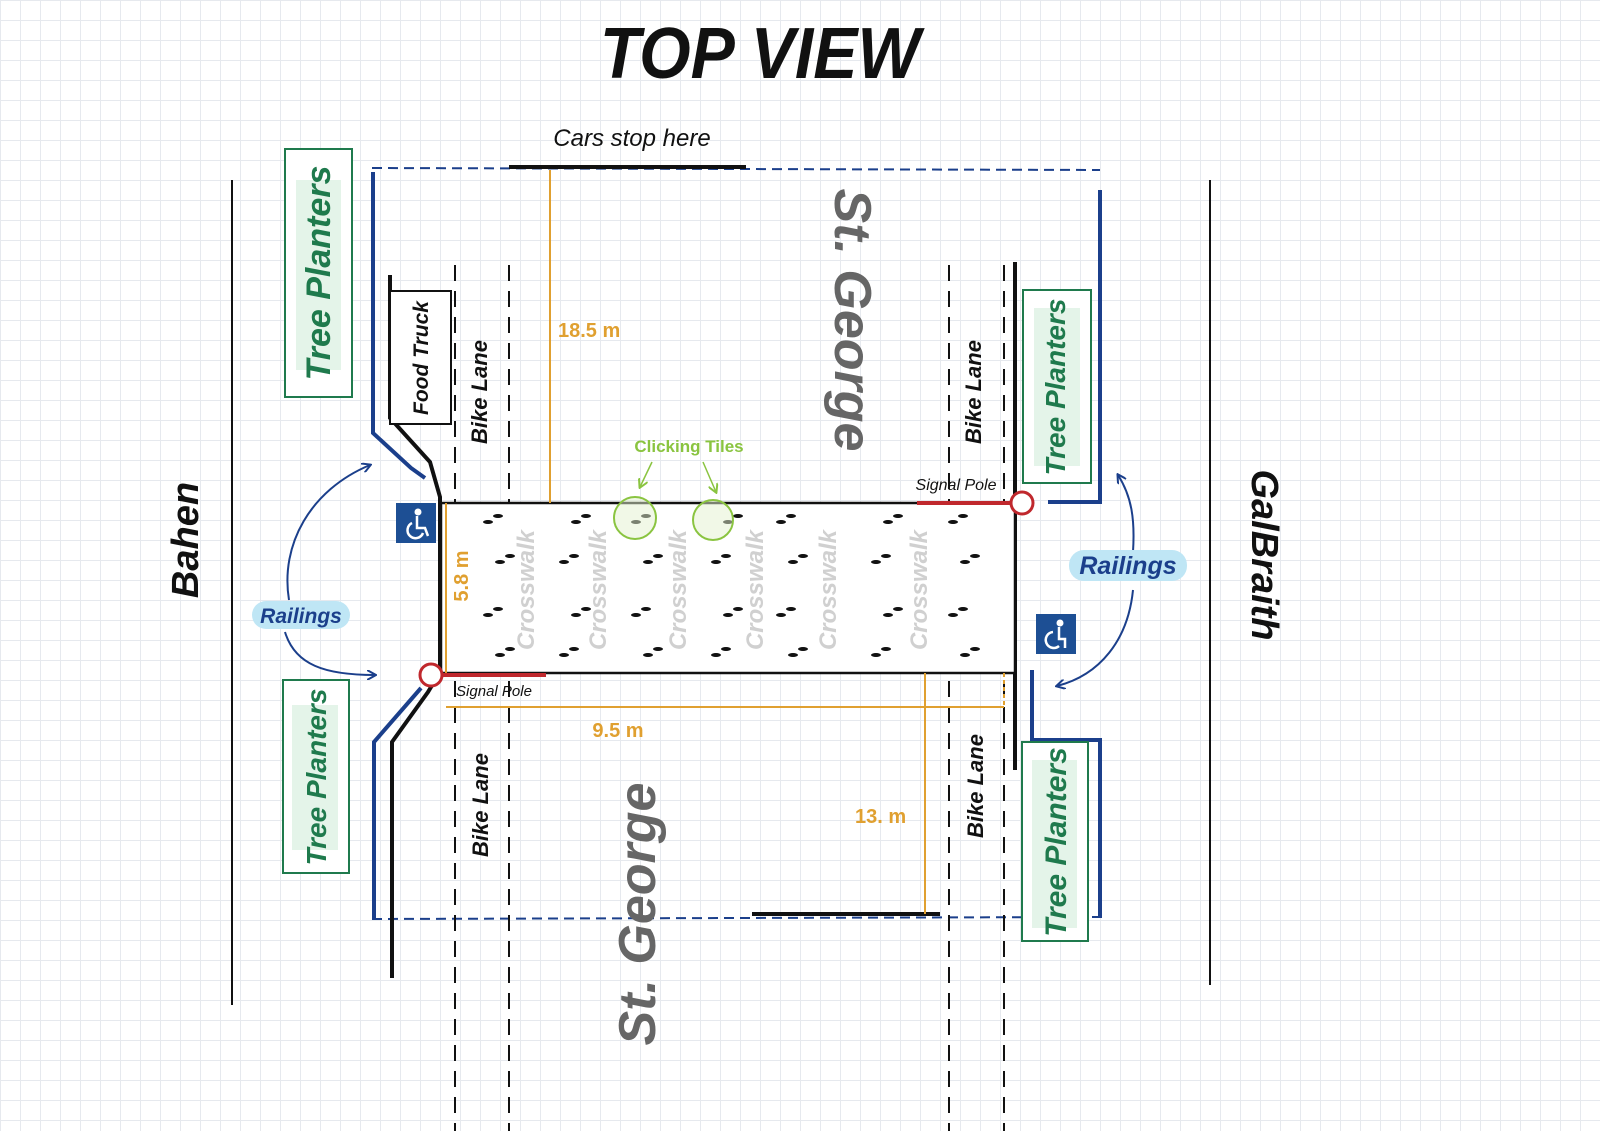  I want to click on tree-planter-bottom-left: Tree Planters, so click(316, 776).